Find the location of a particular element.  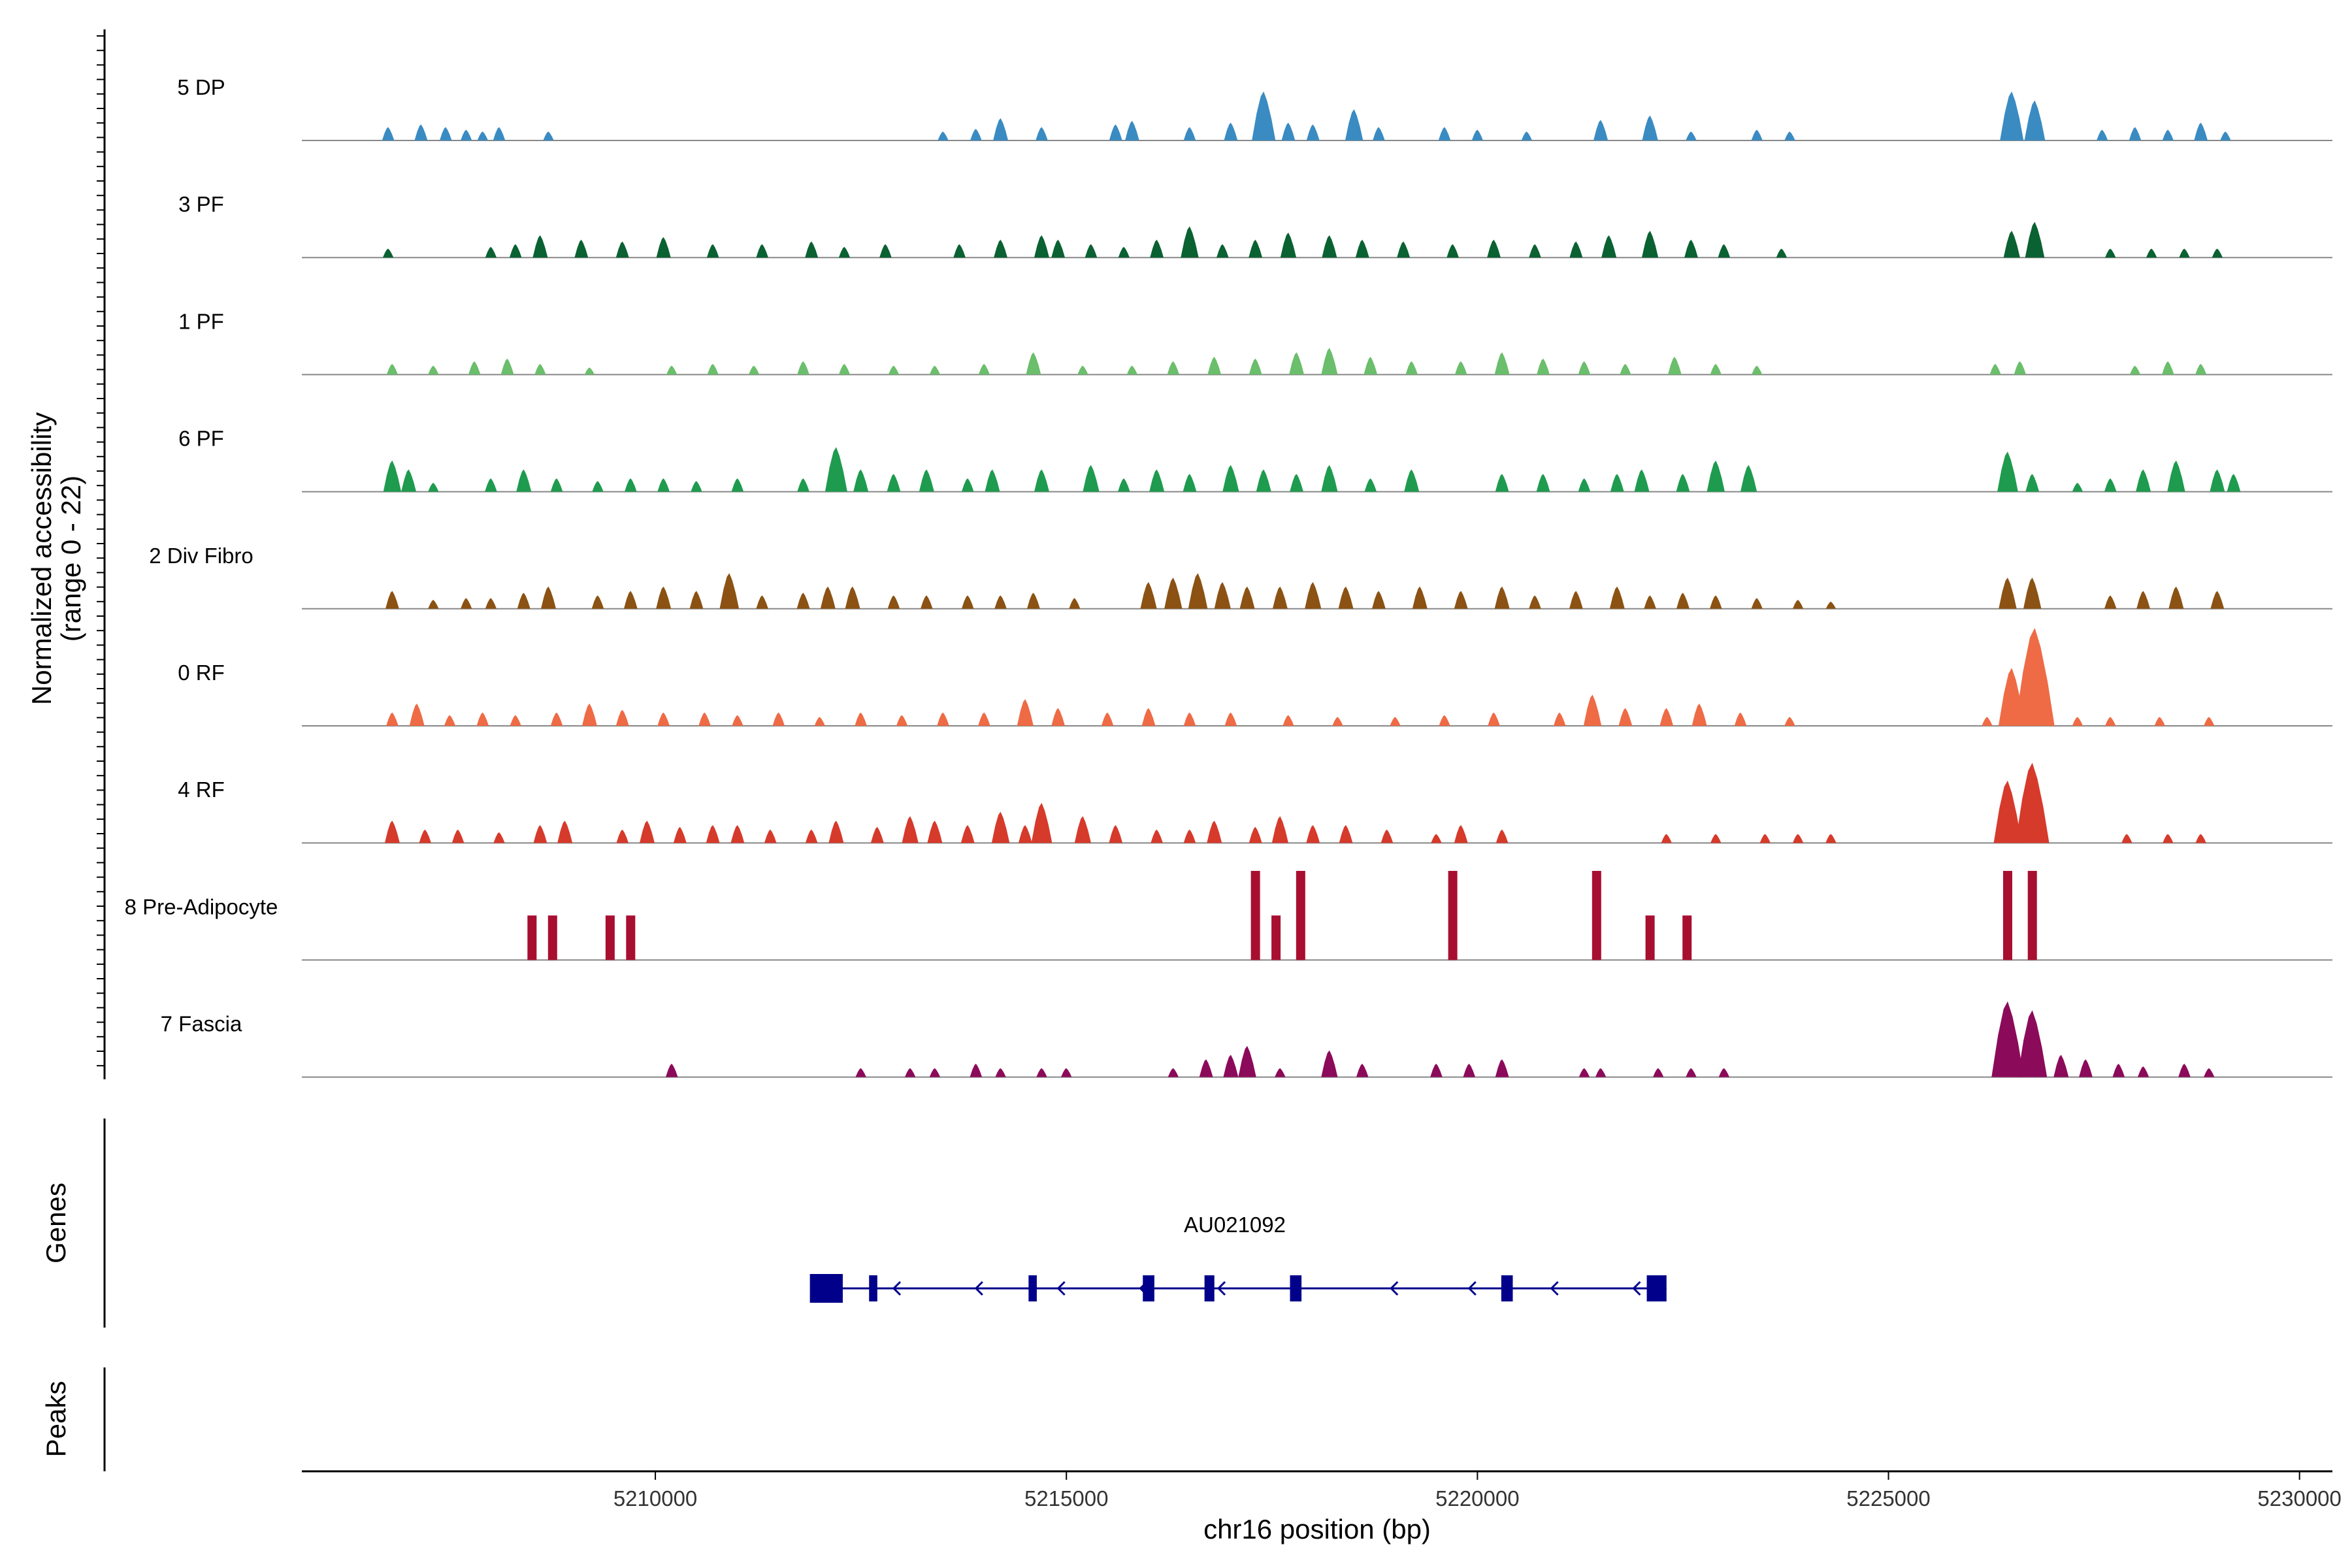

track-0: 5 DP is located at coordinates (1254, 108).